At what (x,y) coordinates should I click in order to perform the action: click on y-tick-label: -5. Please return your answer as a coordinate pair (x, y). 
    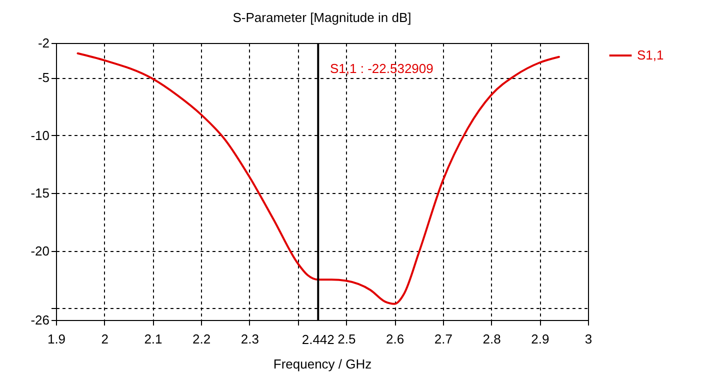
    Looking at the image, I should click on (44, 78).